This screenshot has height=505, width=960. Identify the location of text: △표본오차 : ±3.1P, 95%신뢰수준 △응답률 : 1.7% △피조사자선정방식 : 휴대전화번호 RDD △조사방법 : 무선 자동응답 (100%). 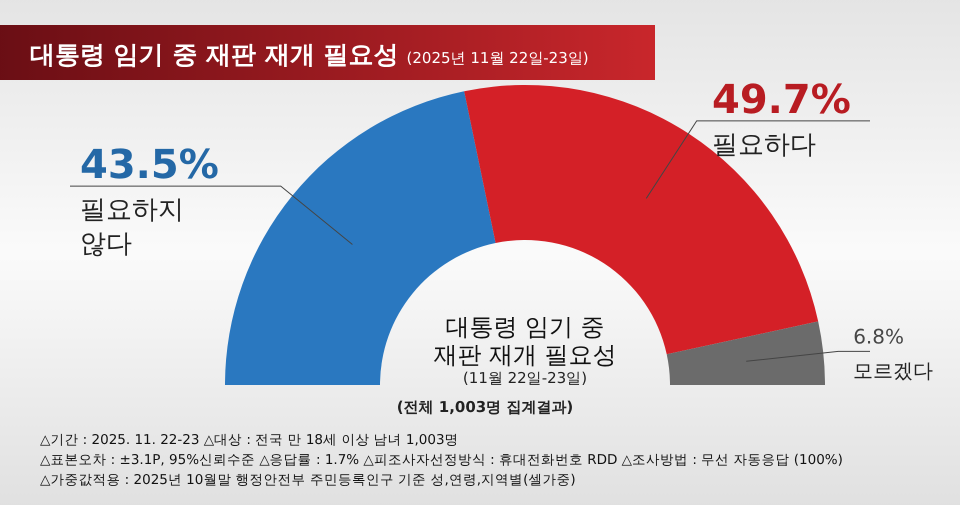
(441, 460).